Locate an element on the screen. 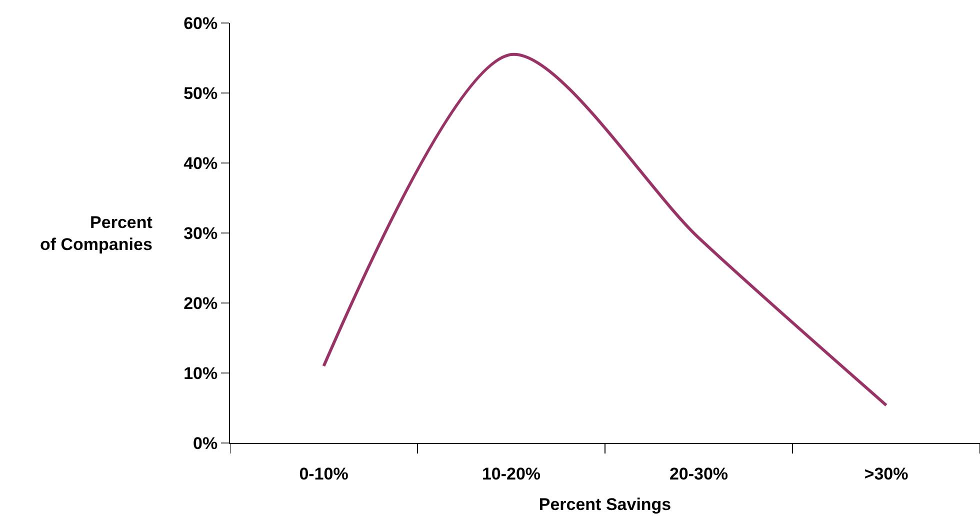  y-tick-label: 0% is located at coordinates (205, 443).